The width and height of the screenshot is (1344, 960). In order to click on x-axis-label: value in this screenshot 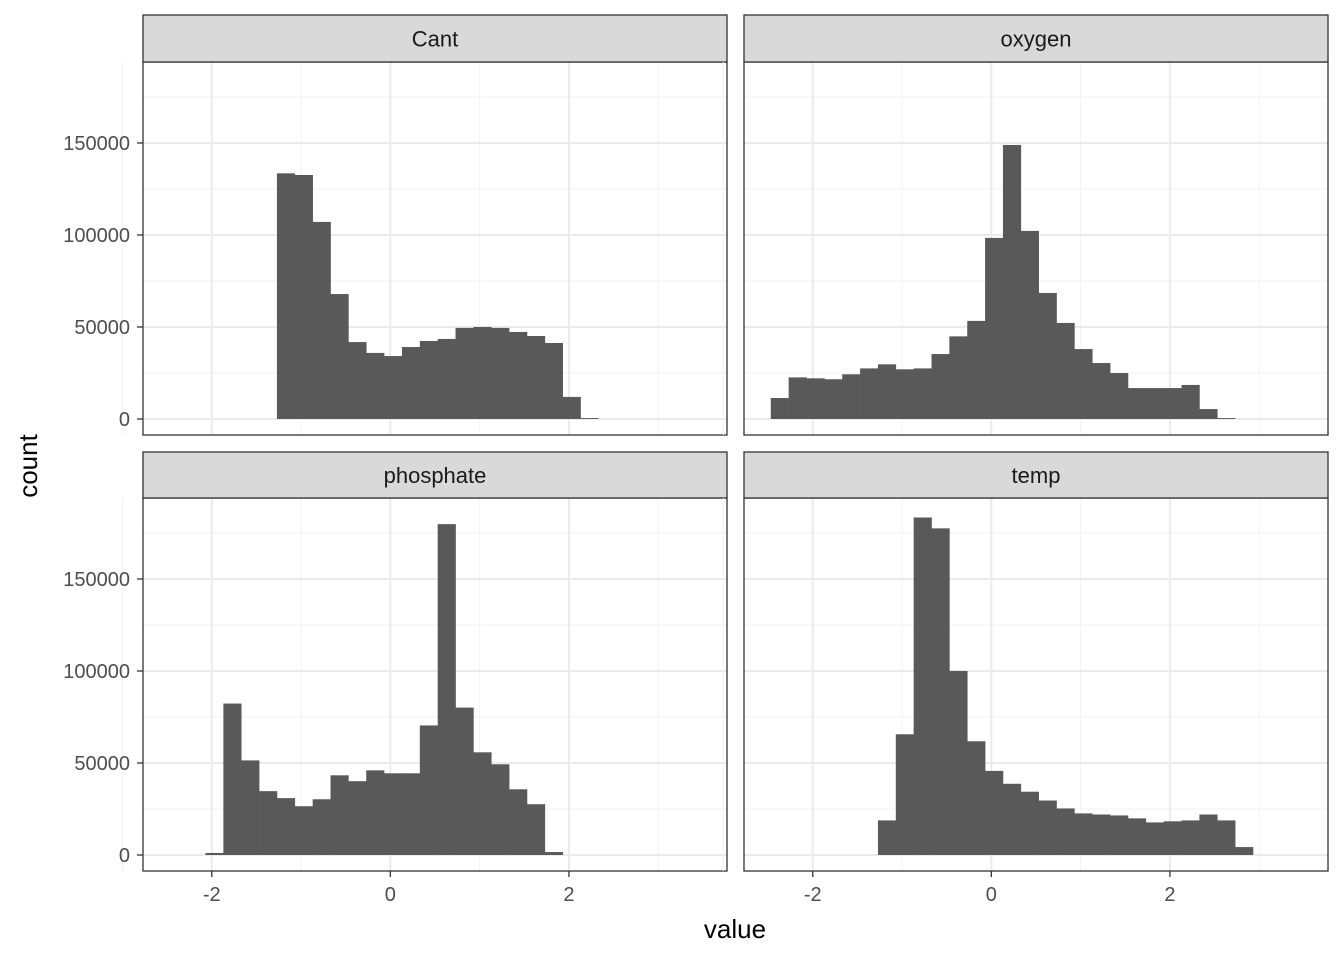, I will do `click(735, 929)`.